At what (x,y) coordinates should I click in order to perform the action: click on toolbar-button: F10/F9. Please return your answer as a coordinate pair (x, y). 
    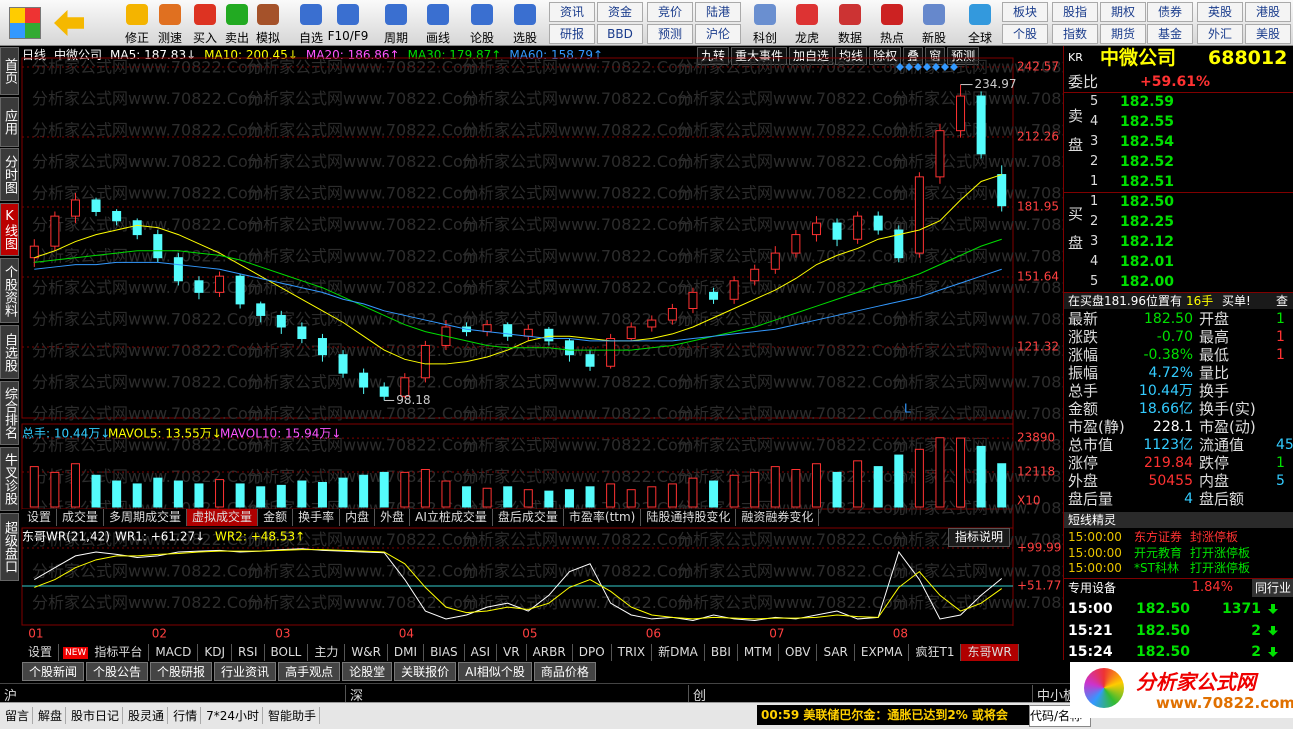
    Looking at the image, I should click on (348, 23).